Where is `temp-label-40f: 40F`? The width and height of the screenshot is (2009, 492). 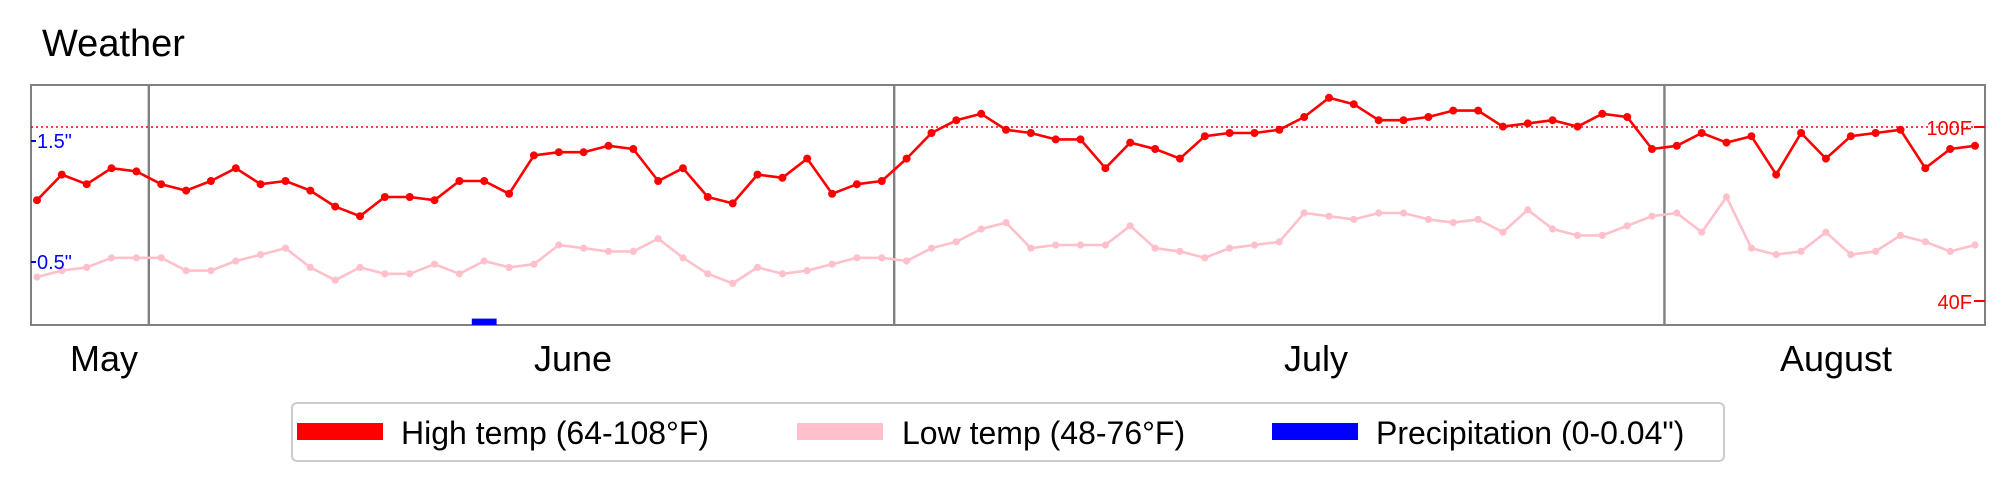 temp-label-40f: 40F is located at coordinates (1955, 303).